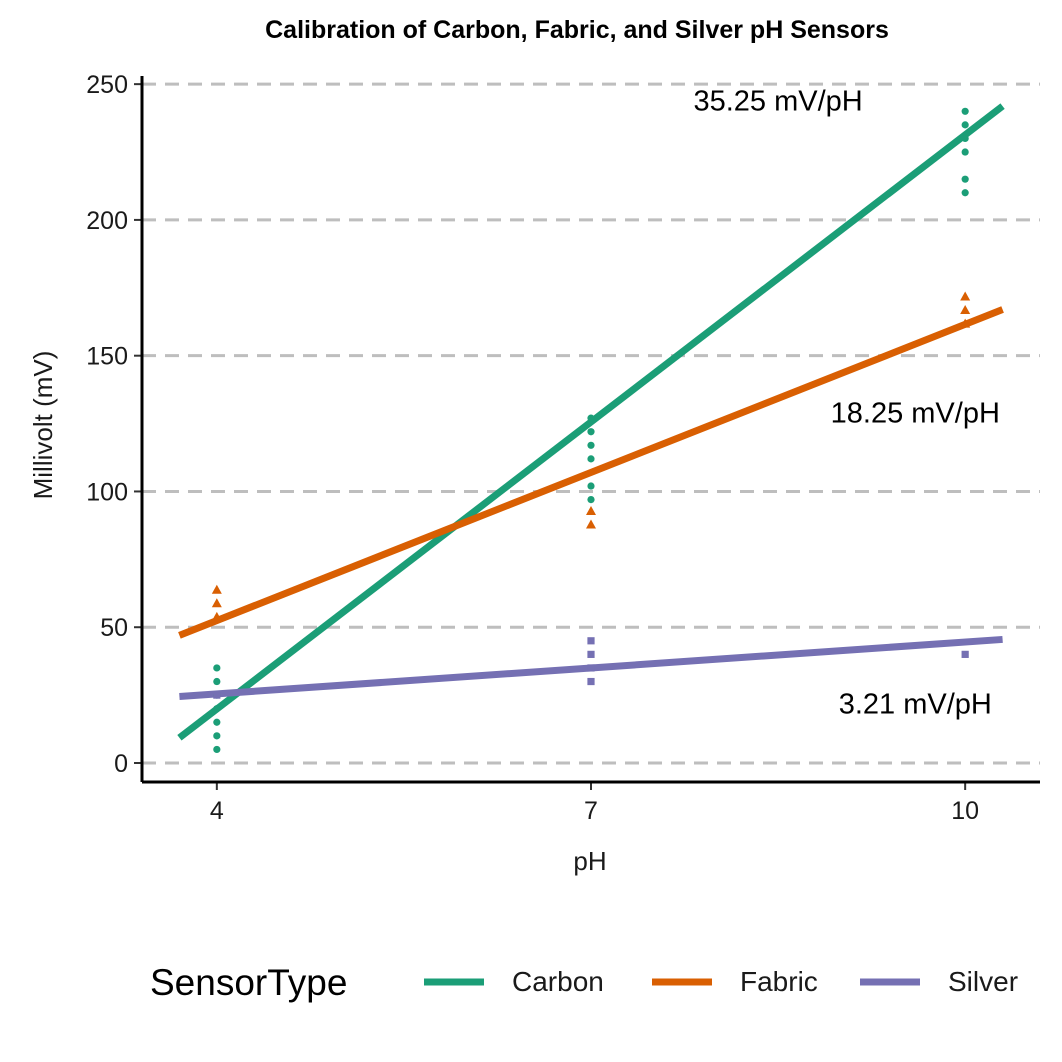  I want to click on y-tick-label-100: 100, so click(107, 492).